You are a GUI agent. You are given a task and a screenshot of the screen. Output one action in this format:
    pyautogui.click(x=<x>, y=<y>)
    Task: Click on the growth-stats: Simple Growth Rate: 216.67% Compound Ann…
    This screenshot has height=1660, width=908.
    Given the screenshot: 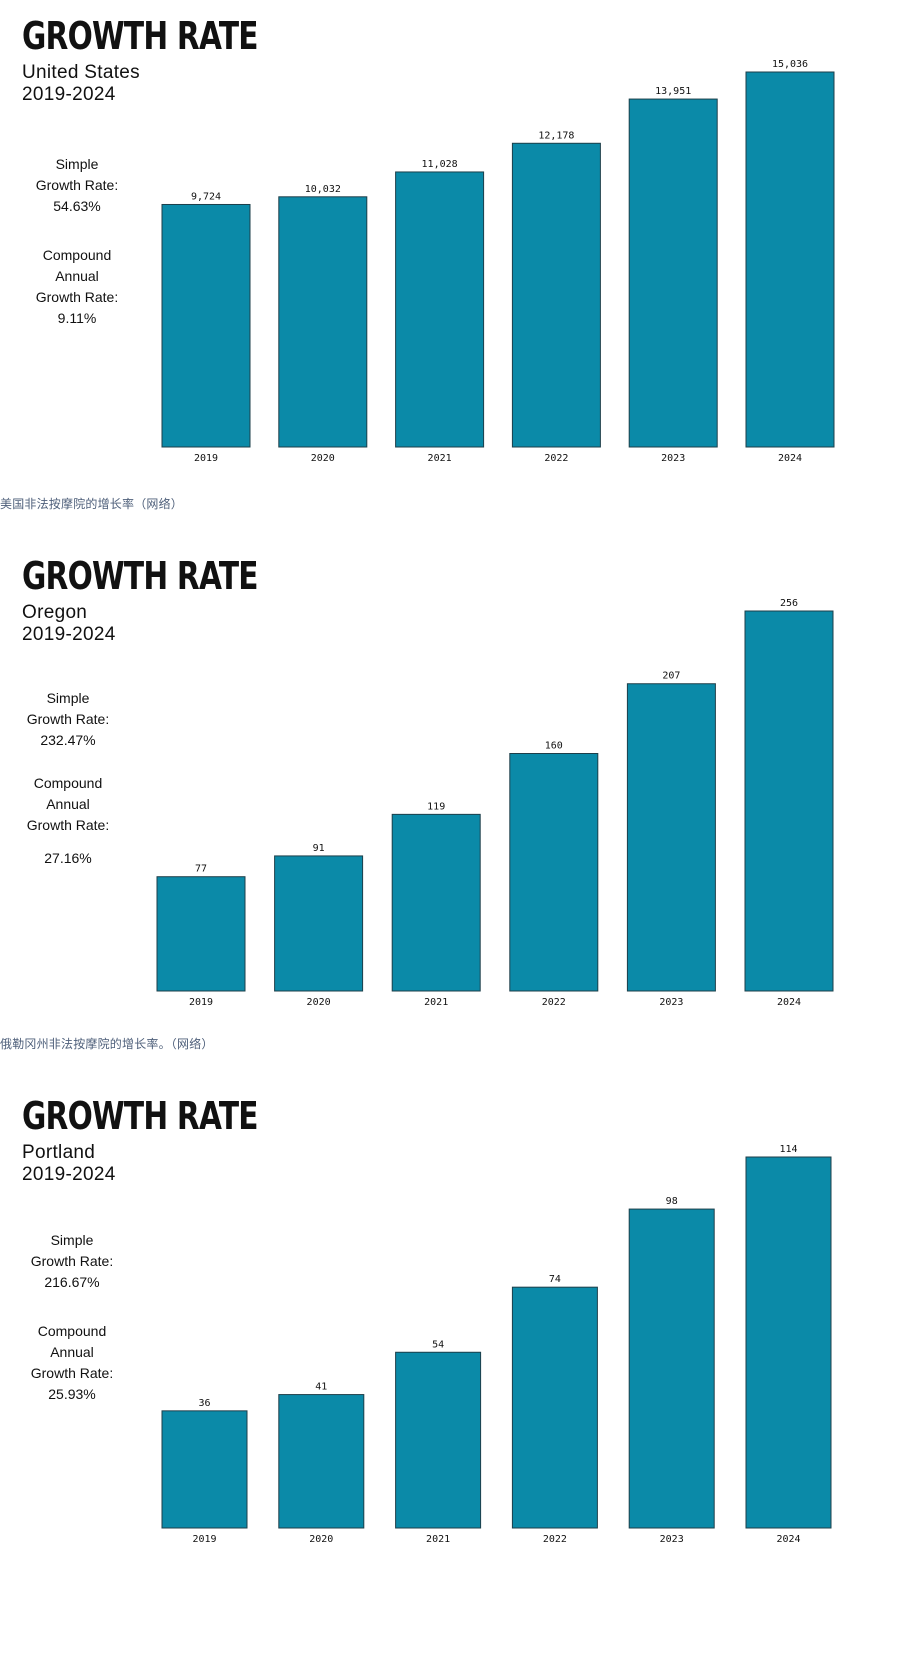 What is the action you would take?
    pyautogui.click(x=72, y=1317)
    